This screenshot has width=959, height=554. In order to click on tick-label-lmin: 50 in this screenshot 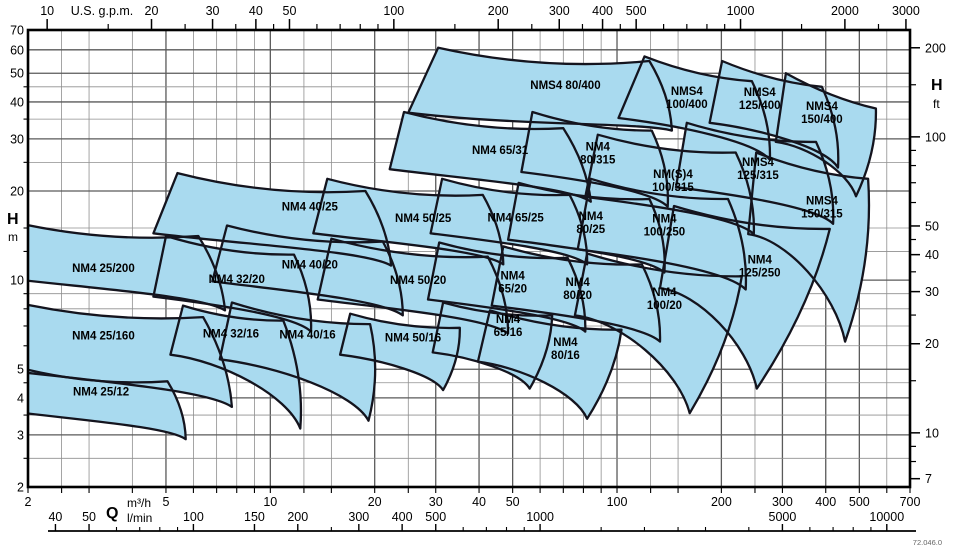, I will do `click(89, 517)`.